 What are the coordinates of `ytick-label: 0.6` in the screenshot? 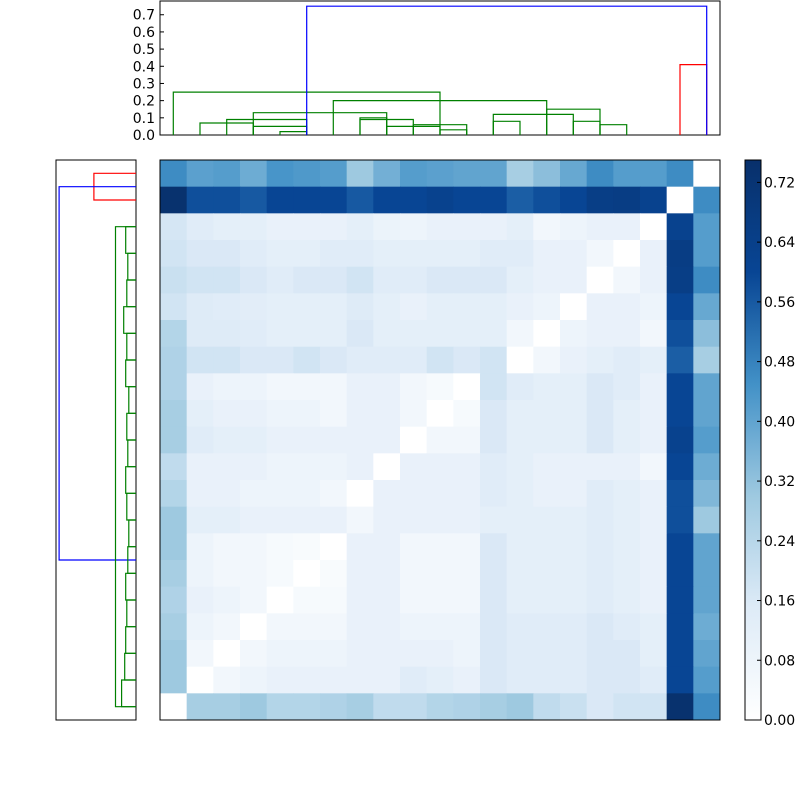 It's located at (144, 33).